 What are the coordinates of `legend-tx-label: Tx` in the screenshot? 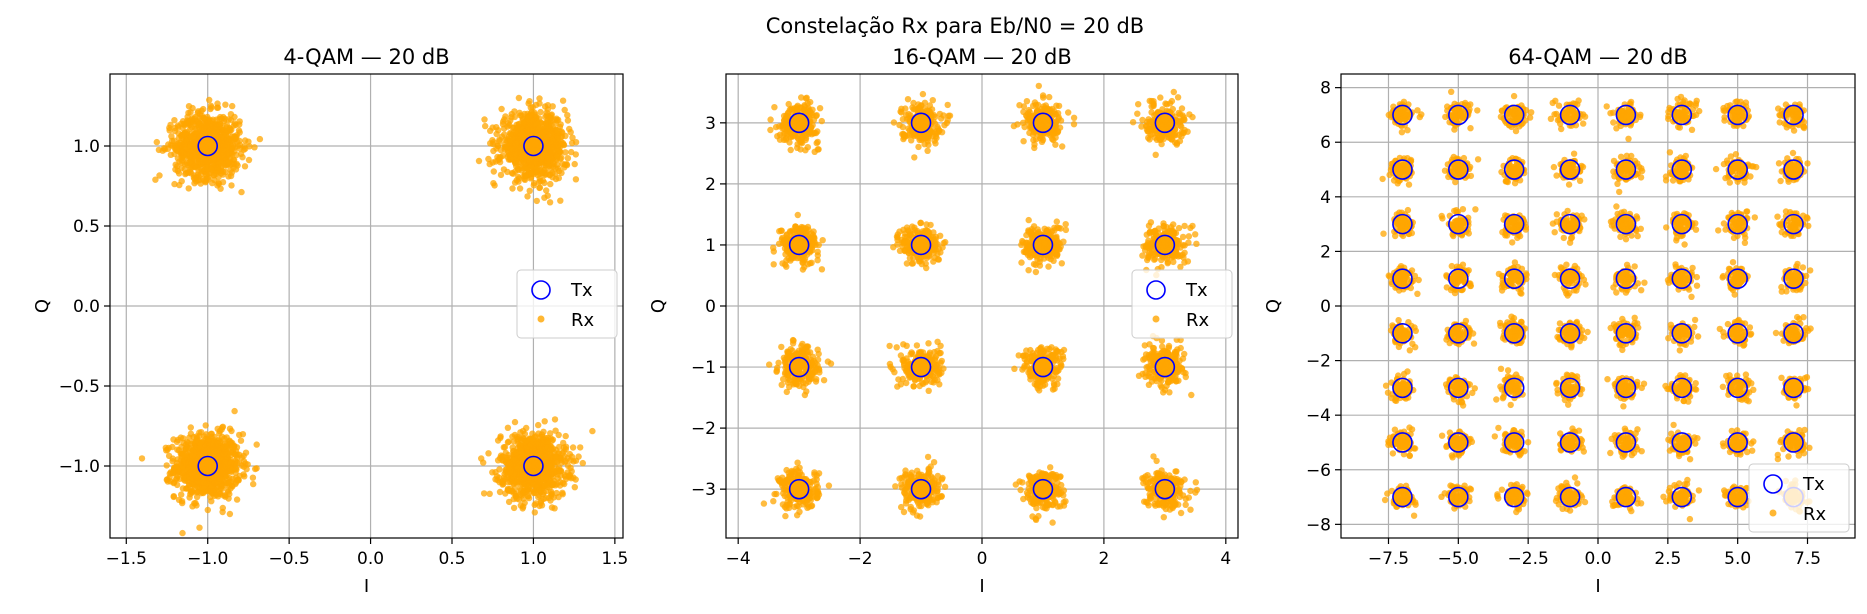 It's located at (581, 290).